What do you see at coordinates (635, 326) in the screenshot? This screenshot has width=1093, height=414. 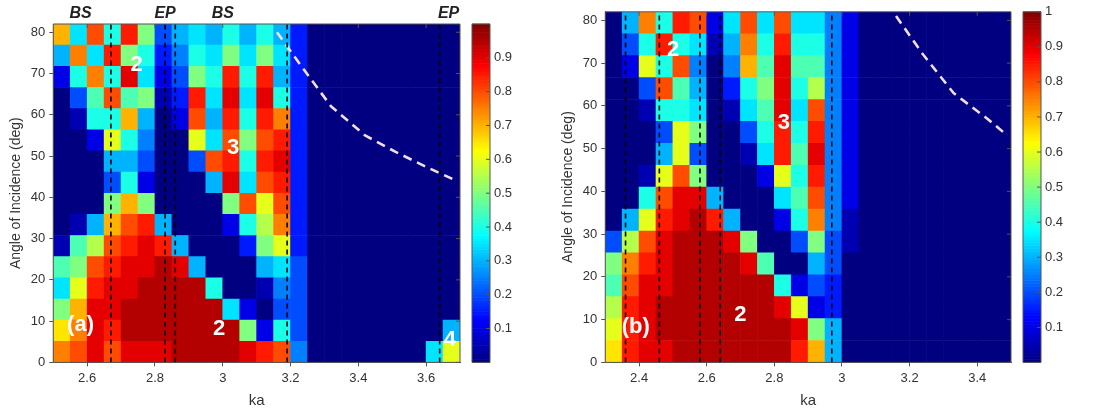 I see `annotation: (b)` at bounding box center [635, 326].